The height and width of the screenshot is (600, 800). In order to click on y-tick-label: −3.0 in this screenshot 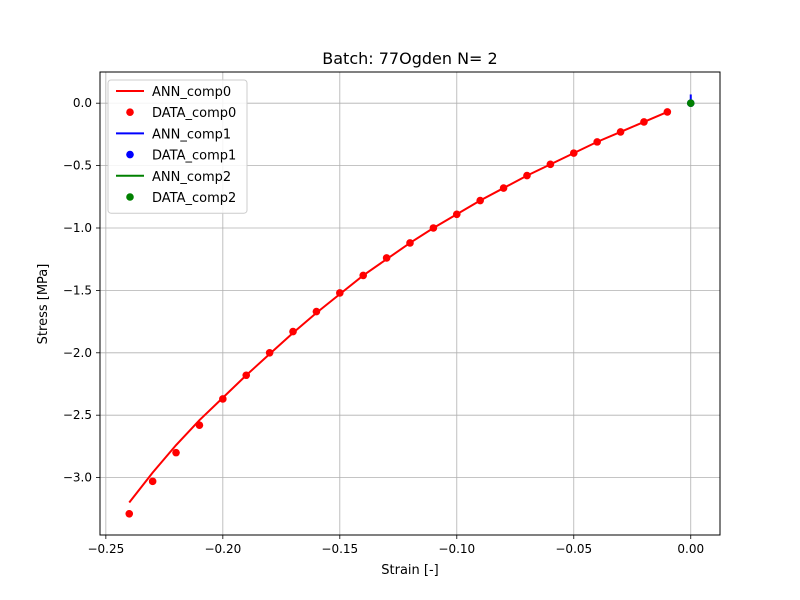, I will do `click(77, 478)`.